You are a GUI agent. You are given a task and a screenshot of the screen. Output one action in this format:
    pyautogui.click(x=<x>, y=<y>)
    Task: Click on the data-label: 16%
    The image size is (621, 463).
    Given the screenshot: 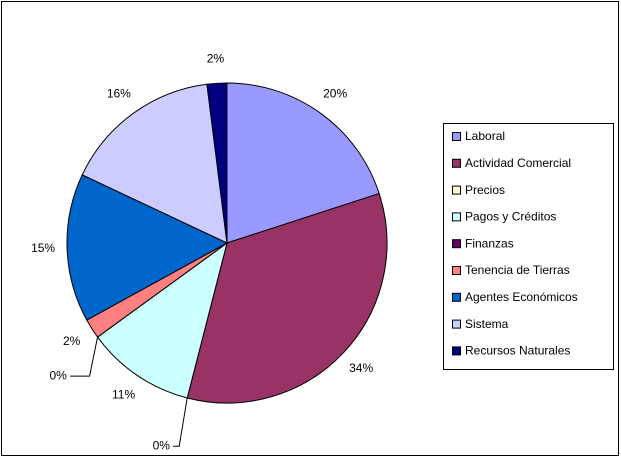 What is the action you would take?
    pyautogui.click(x=119, y=93)
    